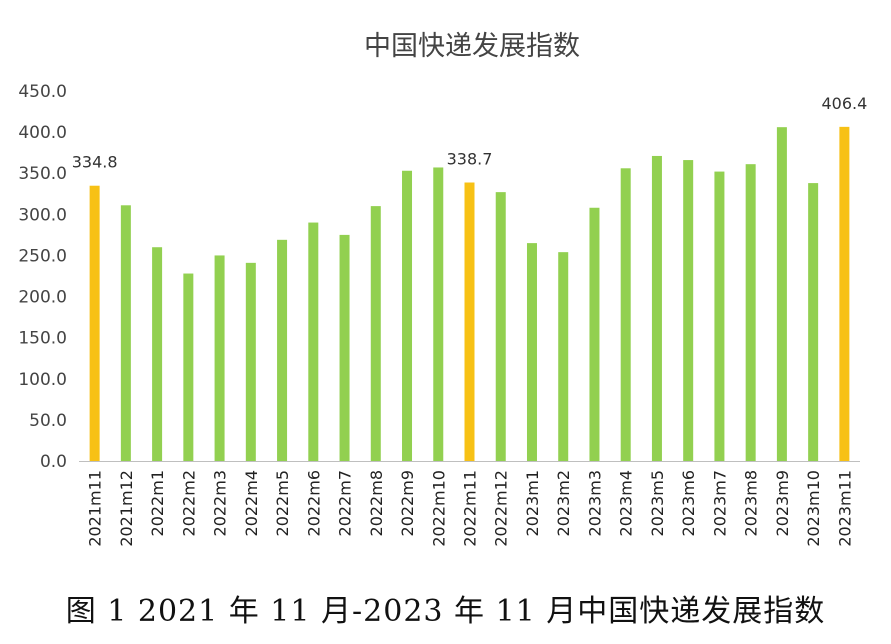  Describe the element at coordinates (445, 611) in the screenshot. I see `figure-caption: 图 1 2021 年 11 月-2023 年 11 月中国快递发展指数` at that location.